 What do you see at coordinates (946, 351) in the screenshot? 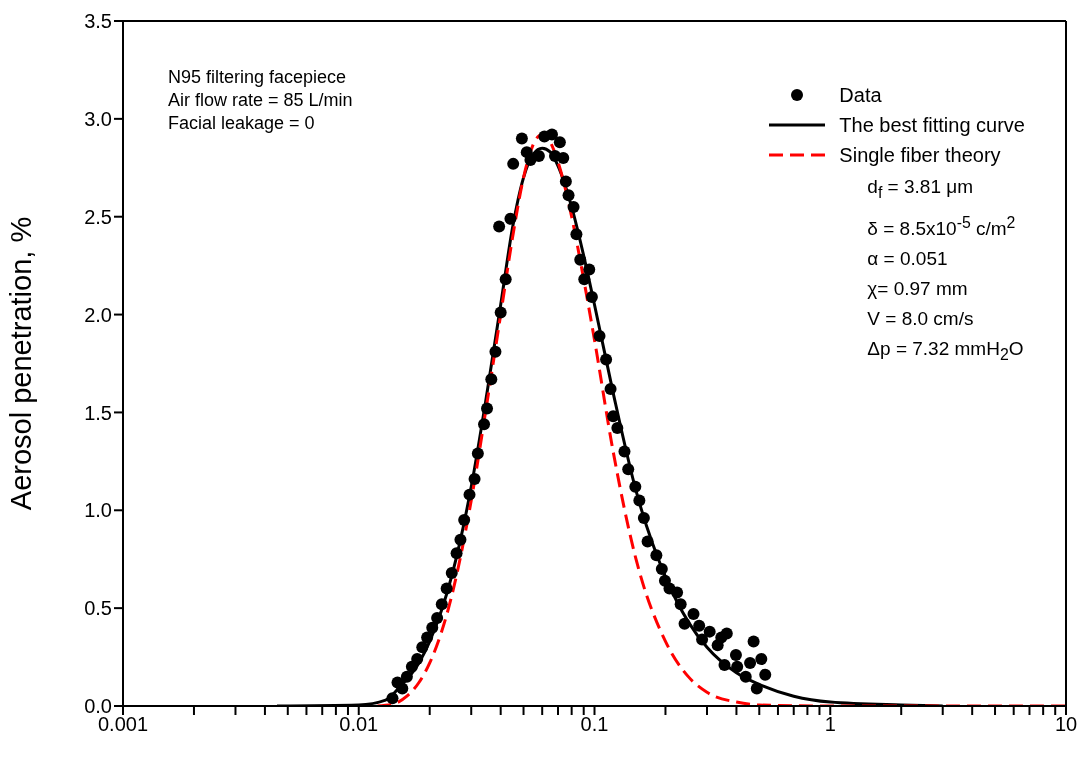
I see `annotation: Δp = 7.32 mmH$_{2}$O` at bounding box center [946, 351].